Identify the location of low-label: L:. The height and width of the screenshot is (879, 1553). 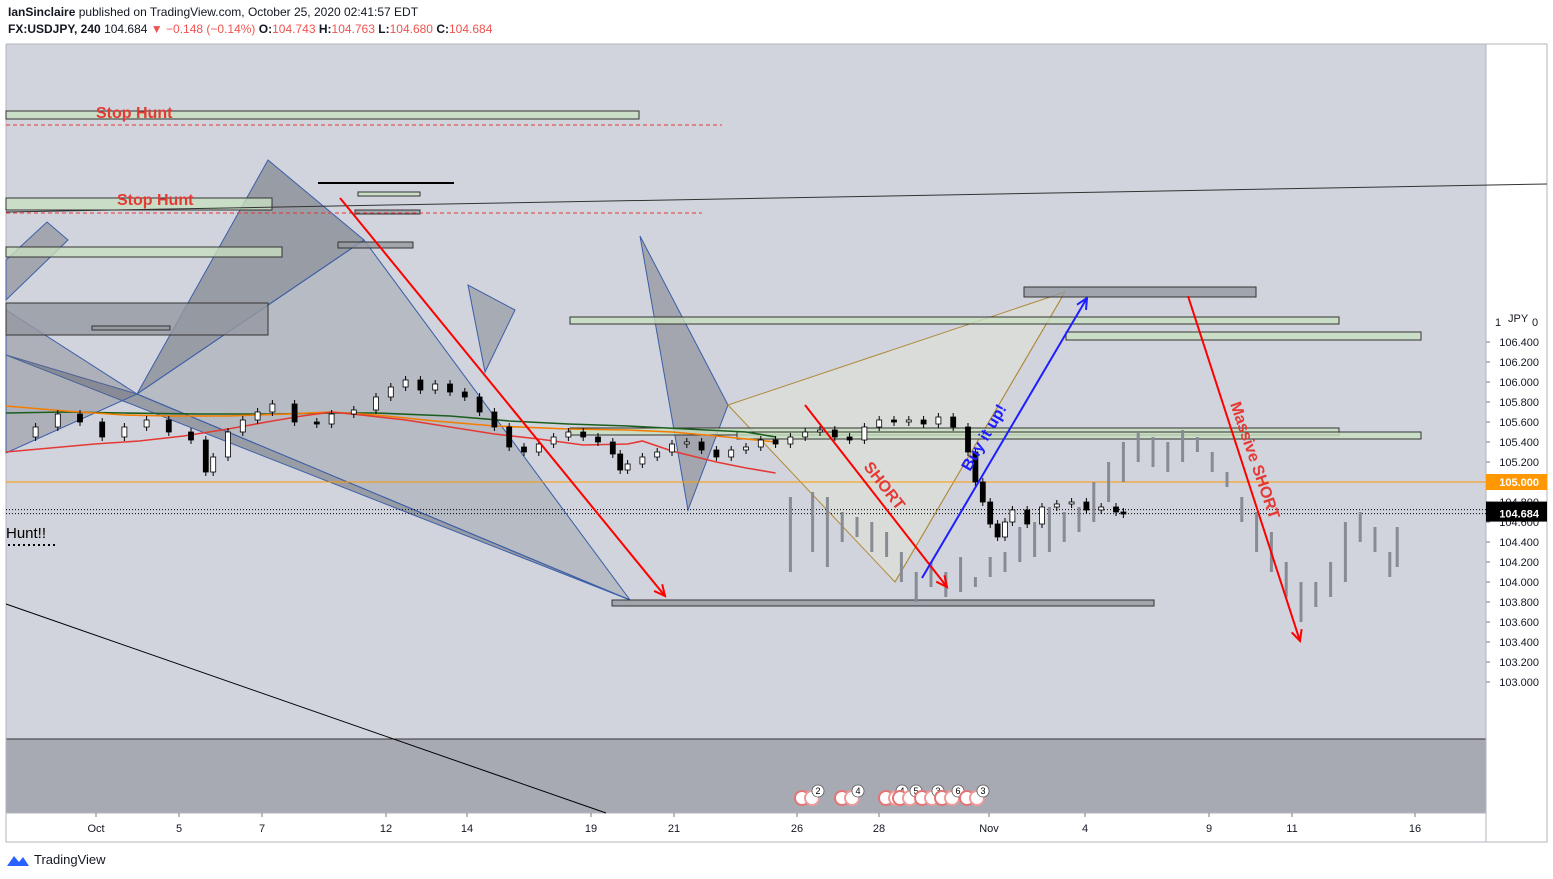
(384, 29).